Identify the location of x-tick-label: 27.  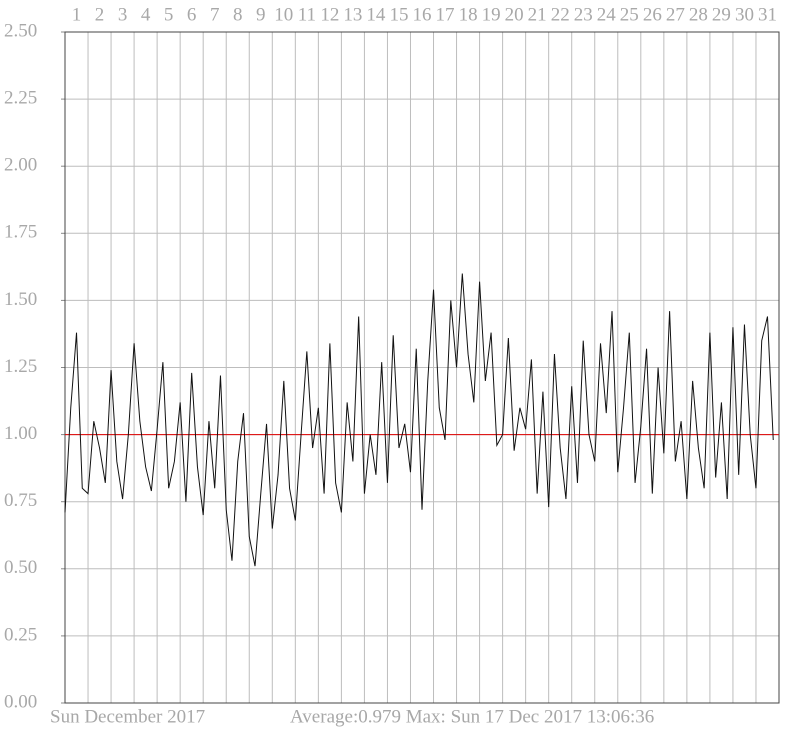
(675, 14).